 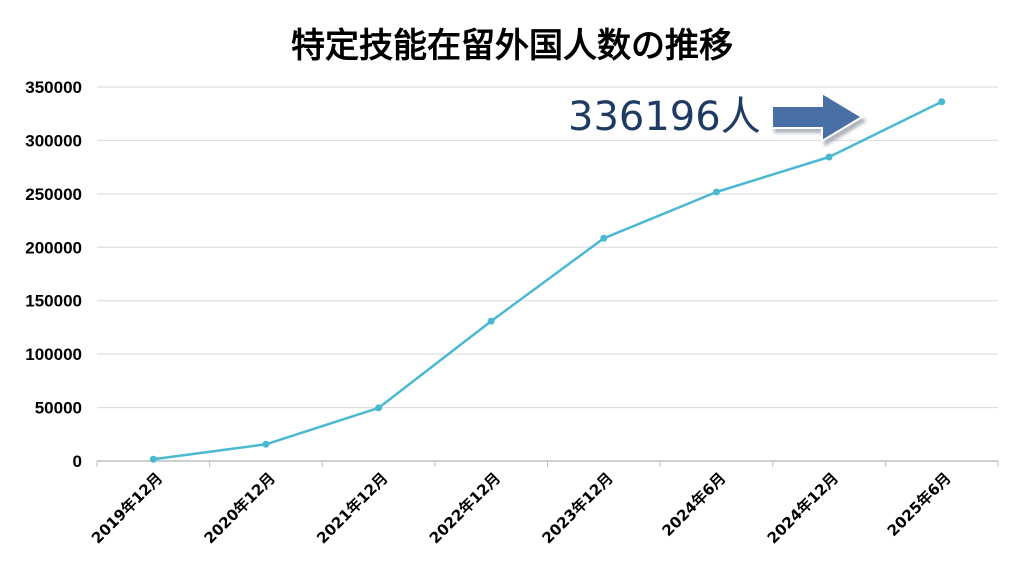 I want to click on annotation: 336196人, so click(x=716, y=117).